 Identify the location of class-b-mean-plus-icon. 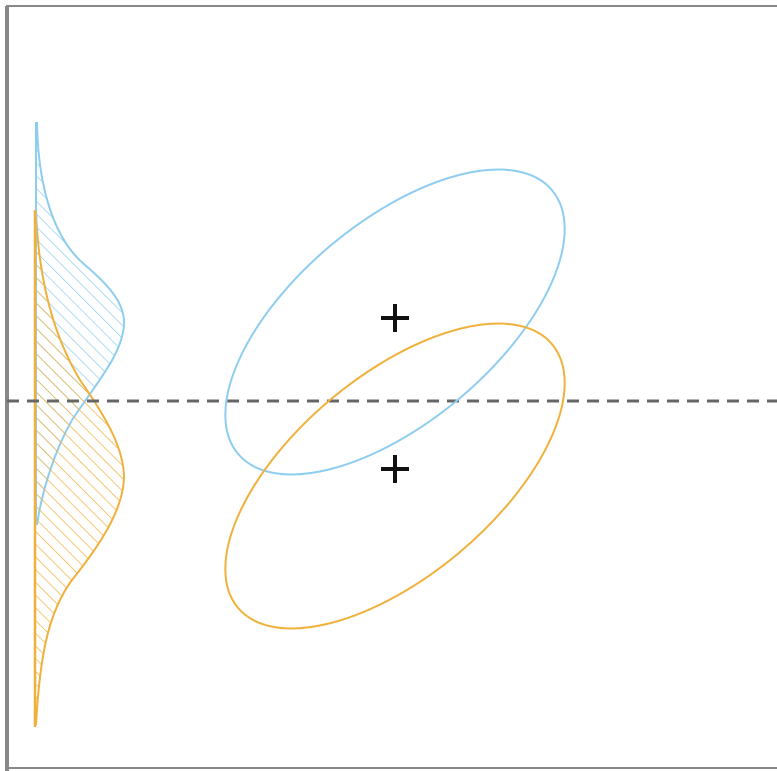
(395, 469).